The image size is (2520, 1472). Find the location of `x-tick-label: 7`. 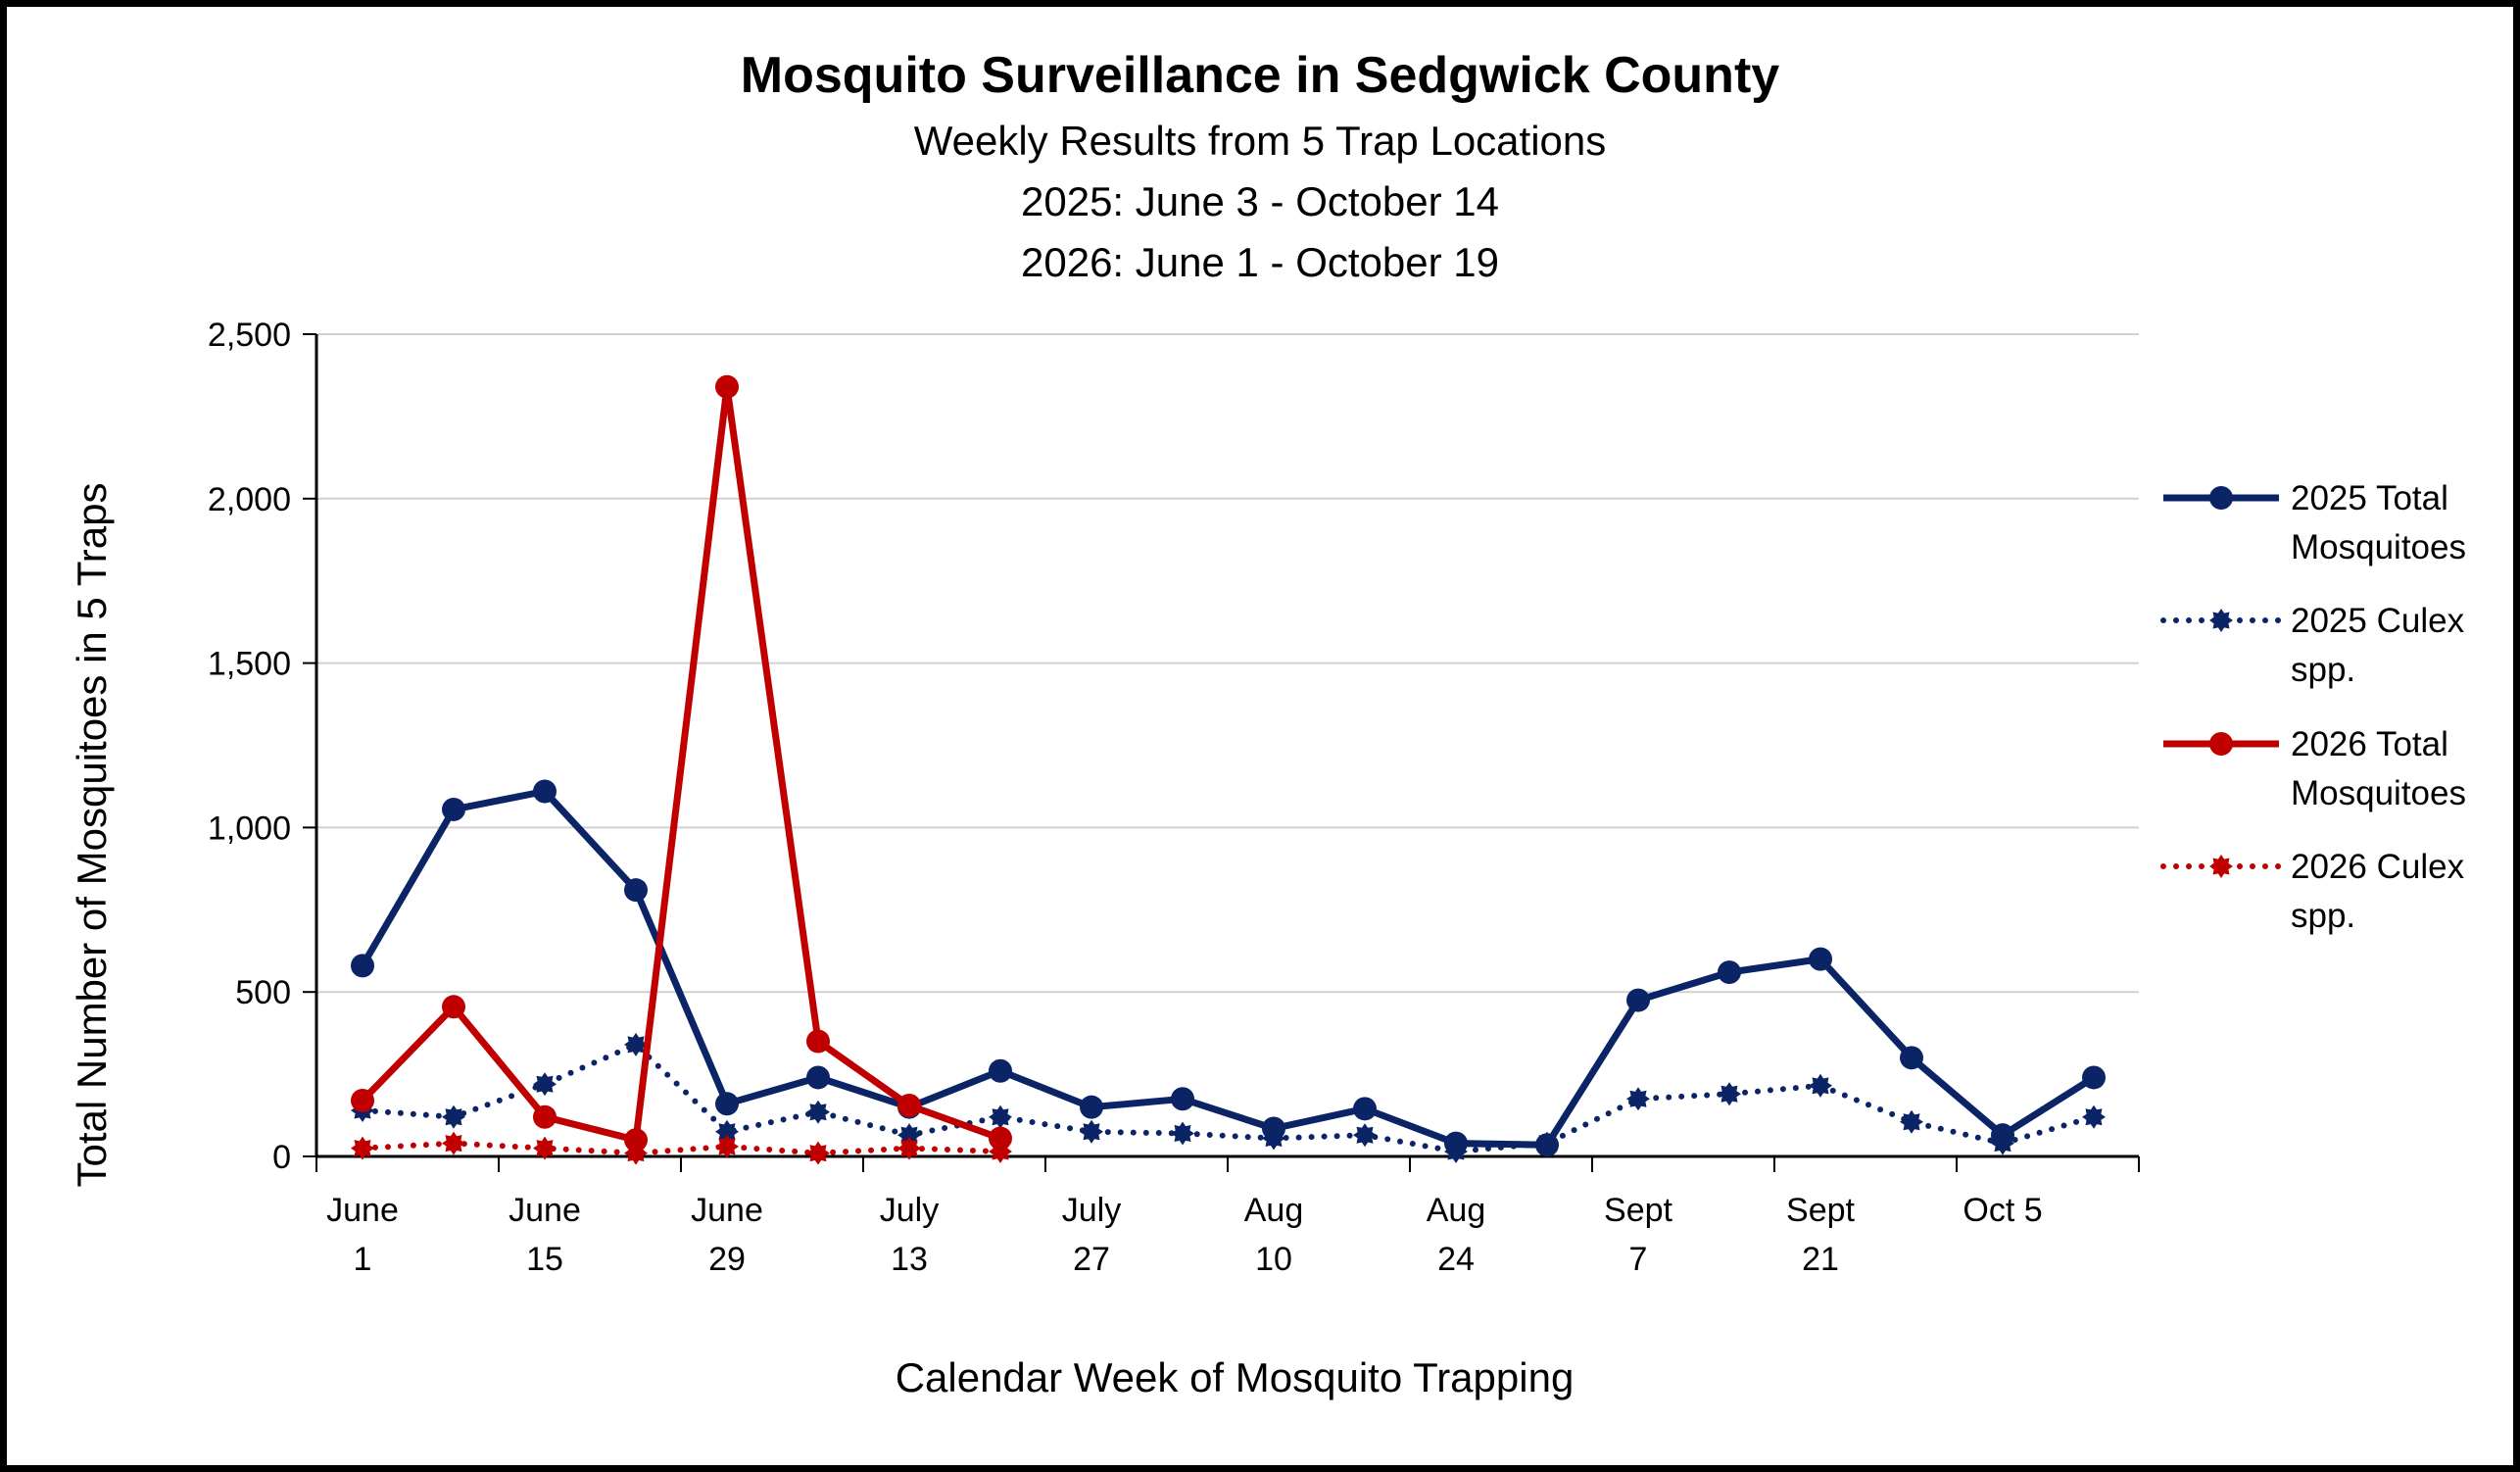

x-tick-label: 7 is located at coordinates (1638, 1259).